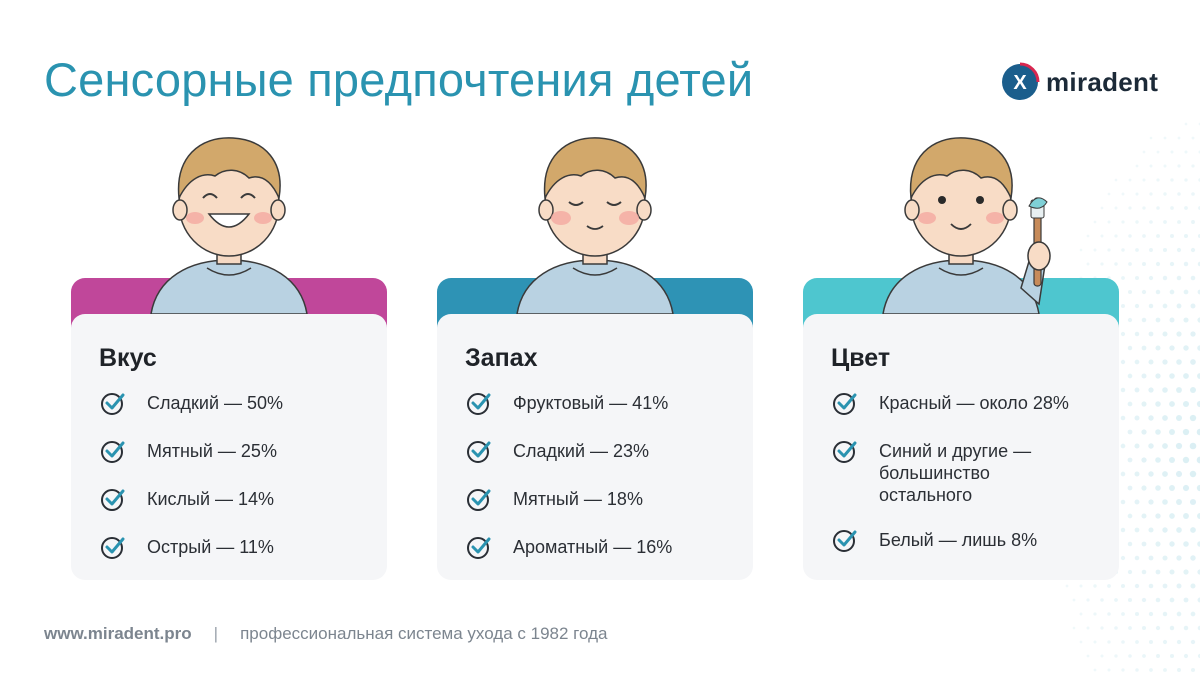 Image resolution: width=1200 pixels, height=675 pixels. Describe the element at coordinates (966, 225) in the screenshot. I see `child-with-toothbrush-illustration` at that location.